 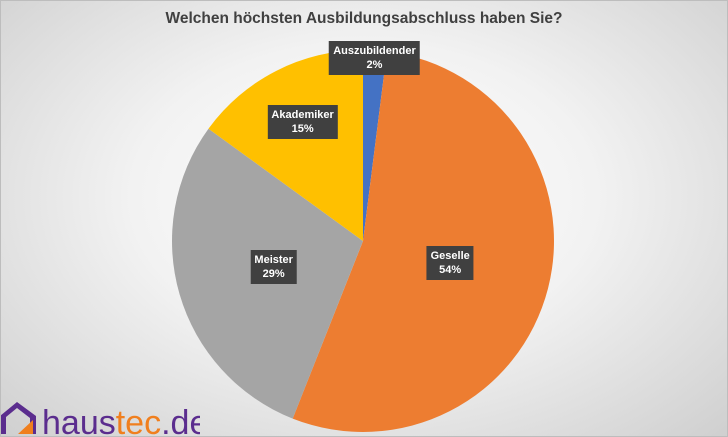 What do you see at coordinates (285, 145) in the screenshot?
I see `pie-slice-akademiker` at bounding box center [285, 145].